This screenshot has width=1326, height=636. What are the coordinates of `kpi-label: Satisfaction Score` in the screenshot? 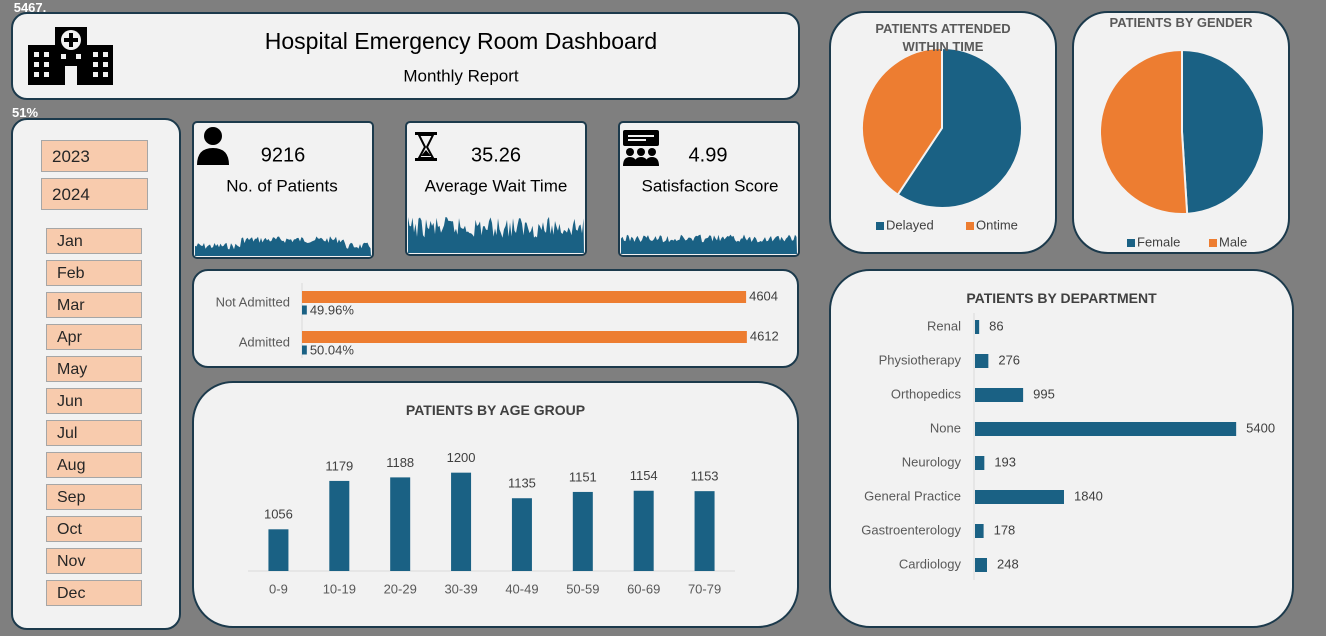 It's located at (709, 185).